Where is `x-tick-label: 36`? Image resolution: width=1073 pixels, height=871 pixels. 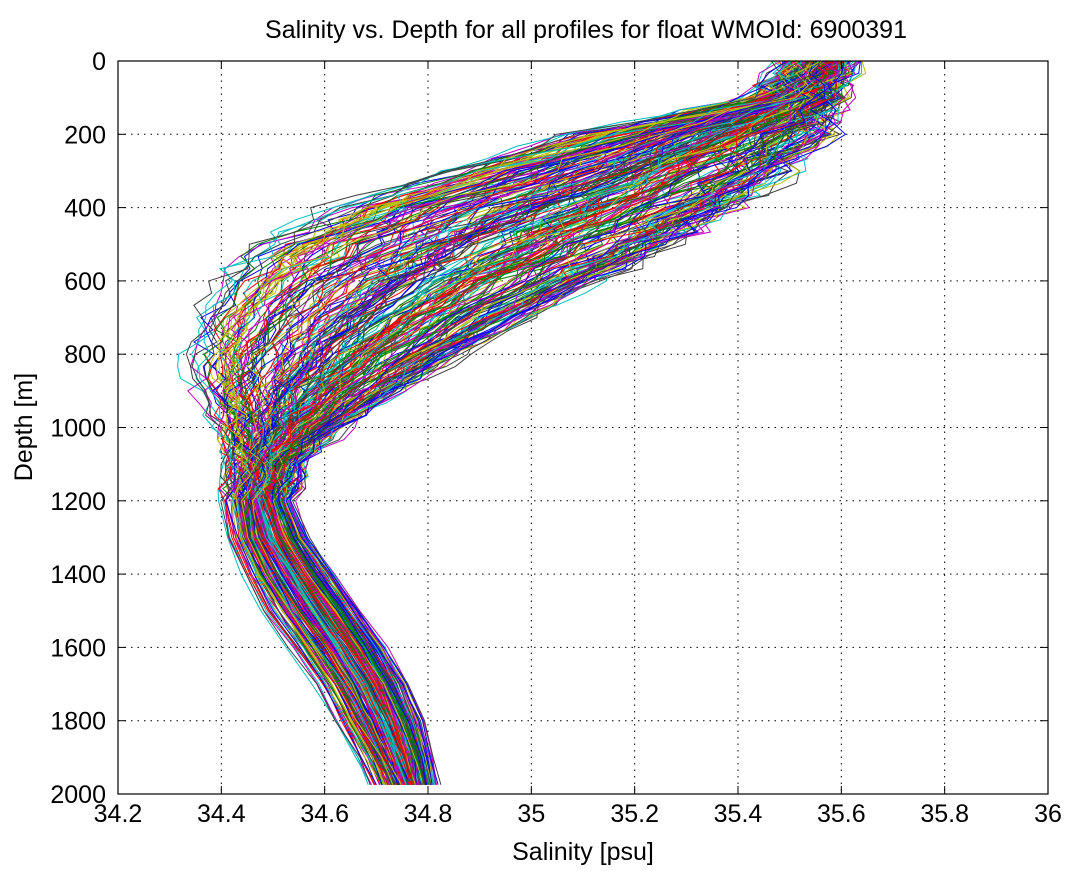 x-tick-label: 36 is located at coordinates (1048, 814).